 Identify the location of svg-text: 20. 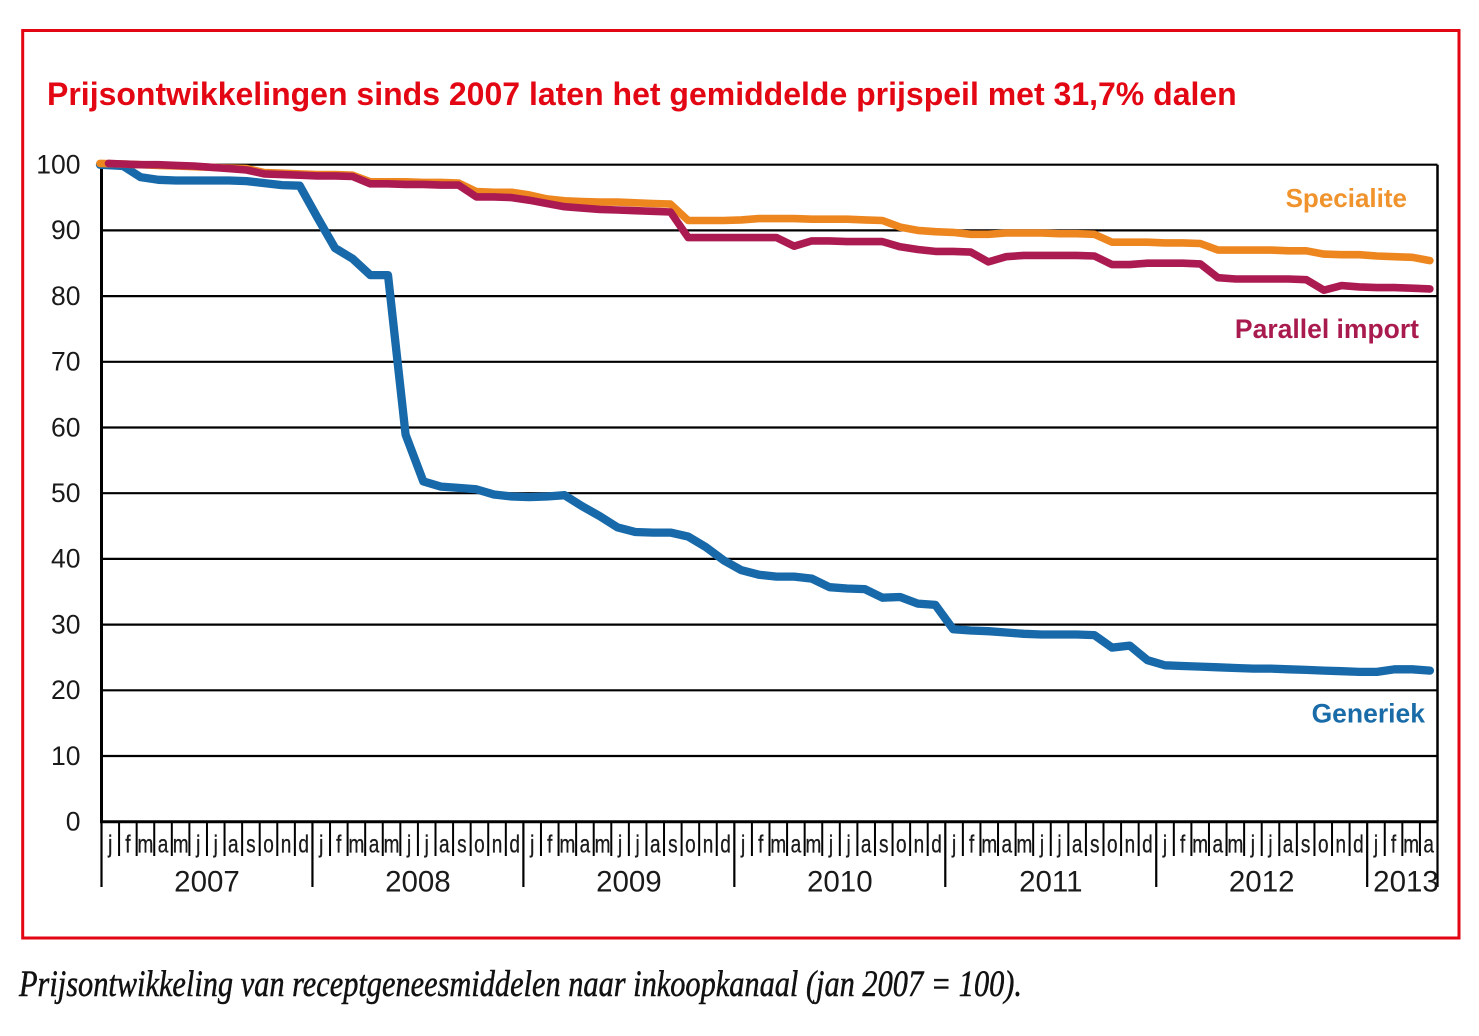
(65, 690).